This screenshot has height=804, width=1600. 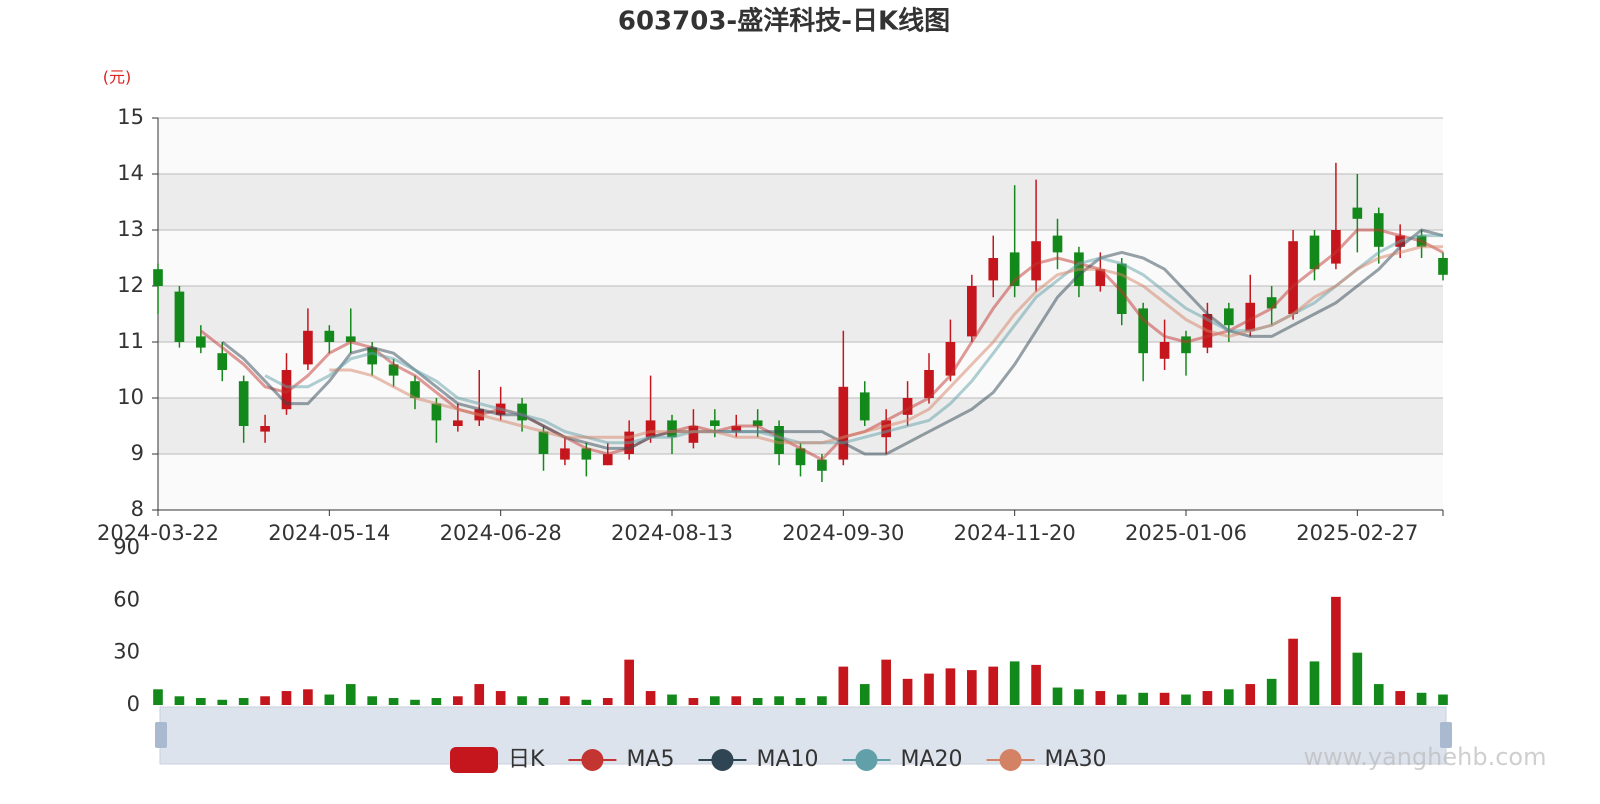 I want to click on watermark: www.yanghehb.com, so click(x=1425, y=757).